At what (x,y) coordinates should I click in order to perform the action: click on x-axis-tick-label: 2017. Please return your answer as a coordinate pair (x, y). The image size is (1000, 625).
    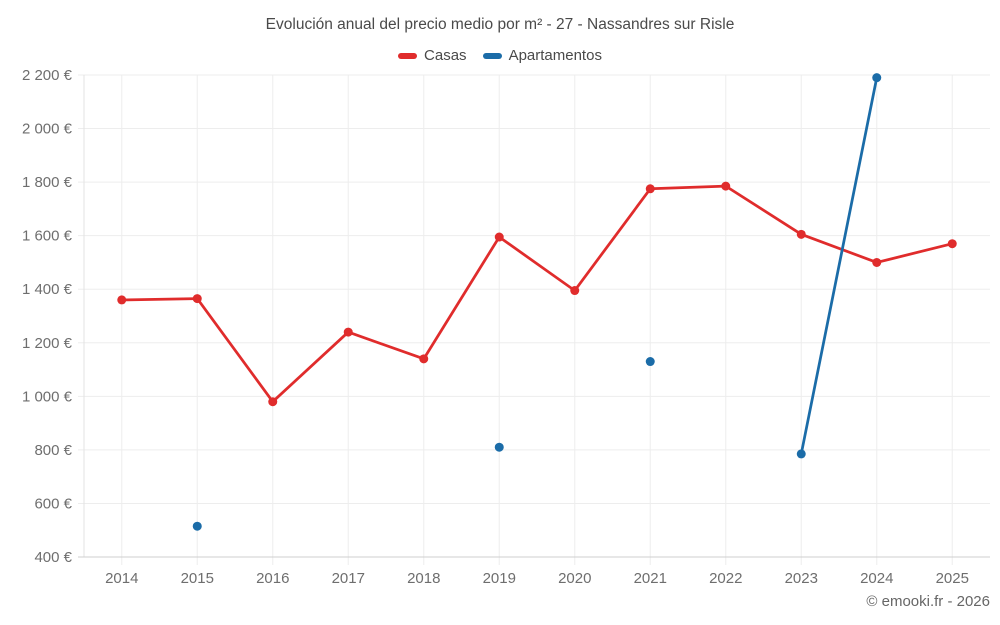
    Looking at the image, I should click on (348, 578).